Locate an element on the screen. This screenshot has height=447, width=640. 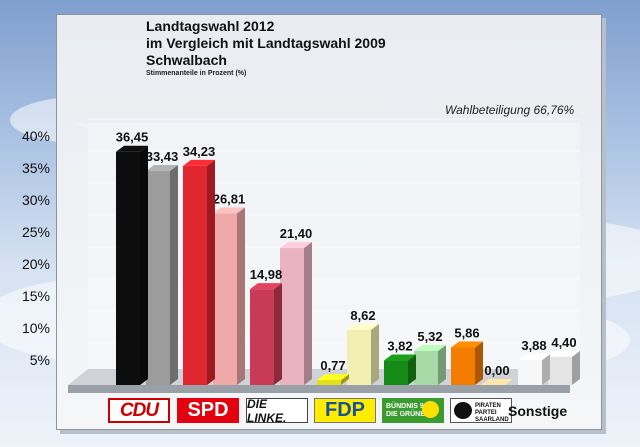
y-tick-label: 25% is located at coordinates (35, 232).